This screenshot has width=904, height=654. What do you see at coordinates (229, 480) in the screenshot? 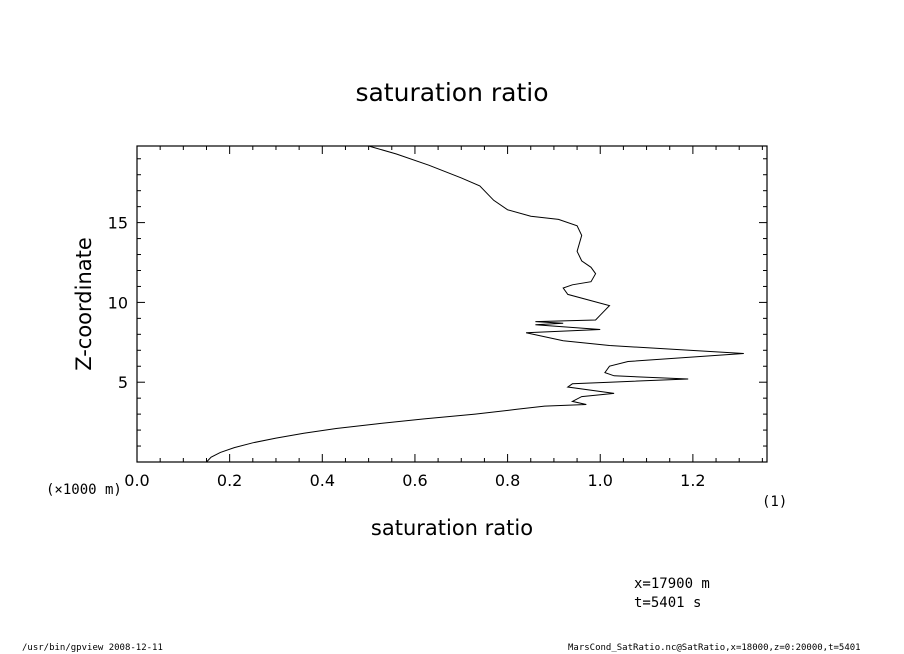
I see `x-tick-label: 0.2` at bounding box center [229, 480].